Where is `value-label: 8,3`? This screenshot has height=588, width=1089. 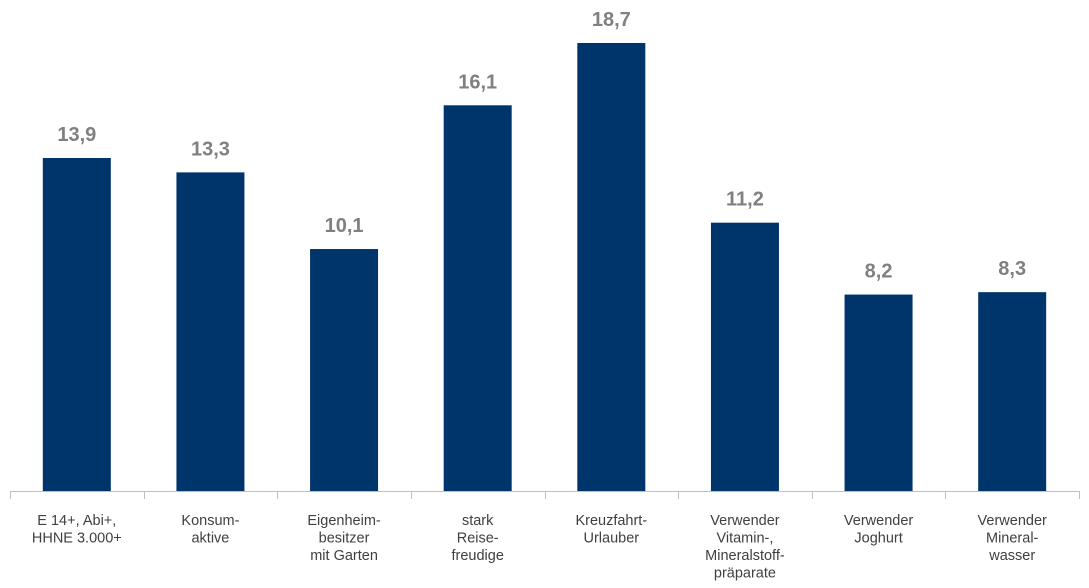
value-label: 8,3 is located at coordinates (1012, 269).